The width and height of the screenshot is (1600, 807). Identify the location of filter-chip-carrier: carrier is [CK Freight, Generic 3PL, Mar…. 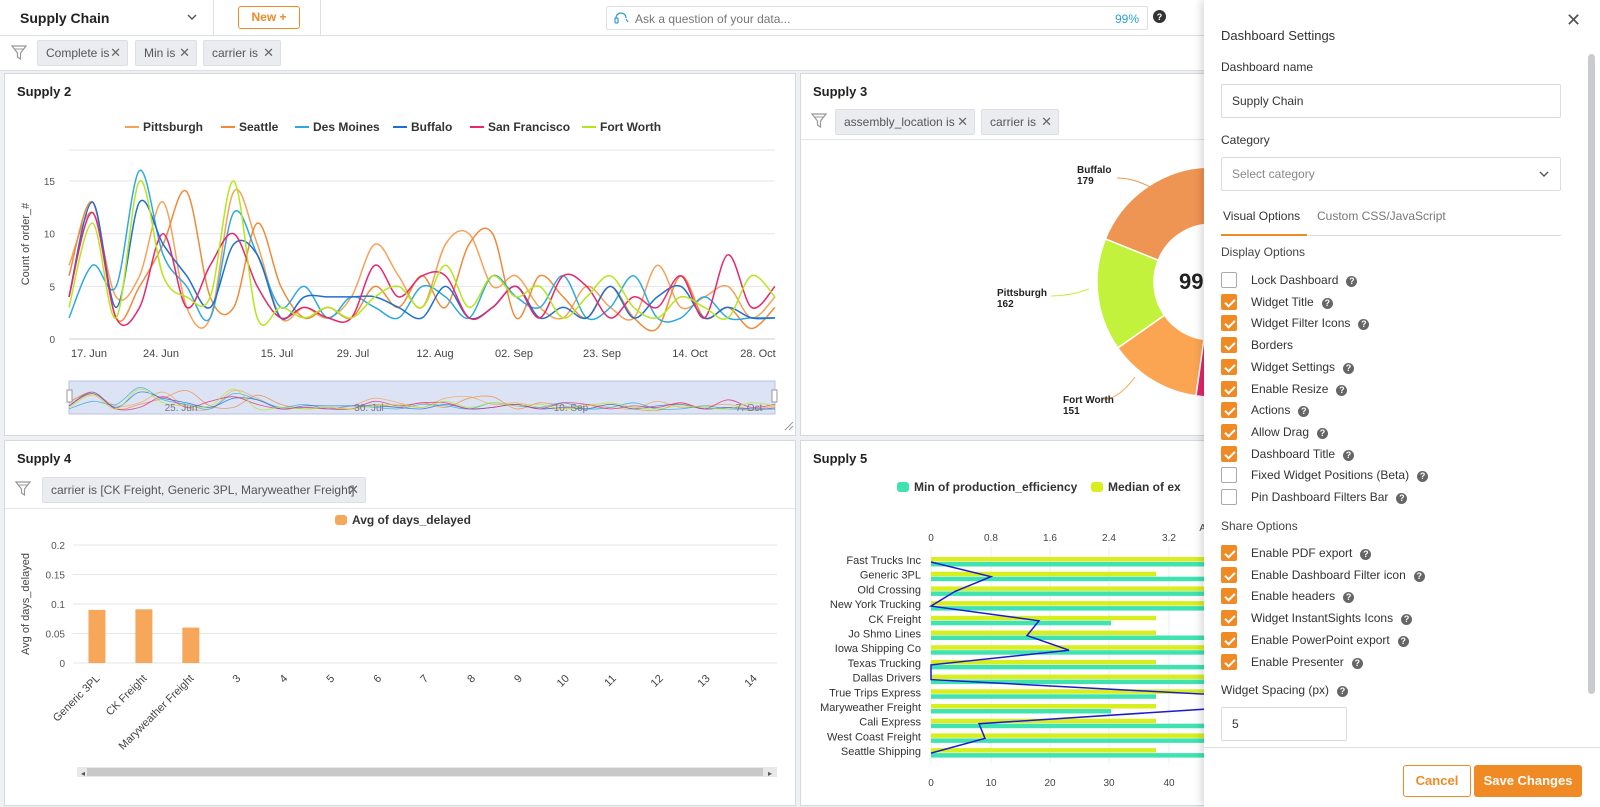
(204, 490).